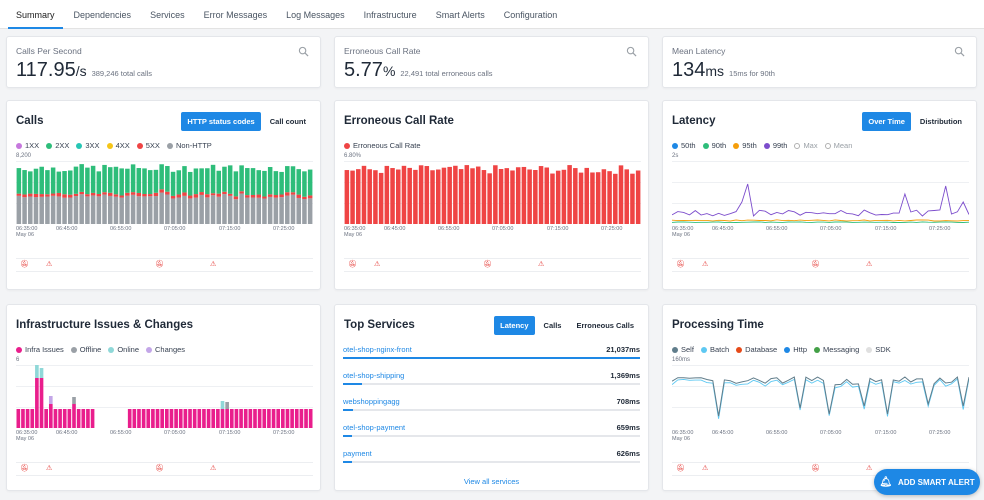 Image resolution: width=984 pixels, height=500 pixels. Describe the element at coordinates (88, 145) in the screenshot. I see `legend-3xx: 3XX` at that location.